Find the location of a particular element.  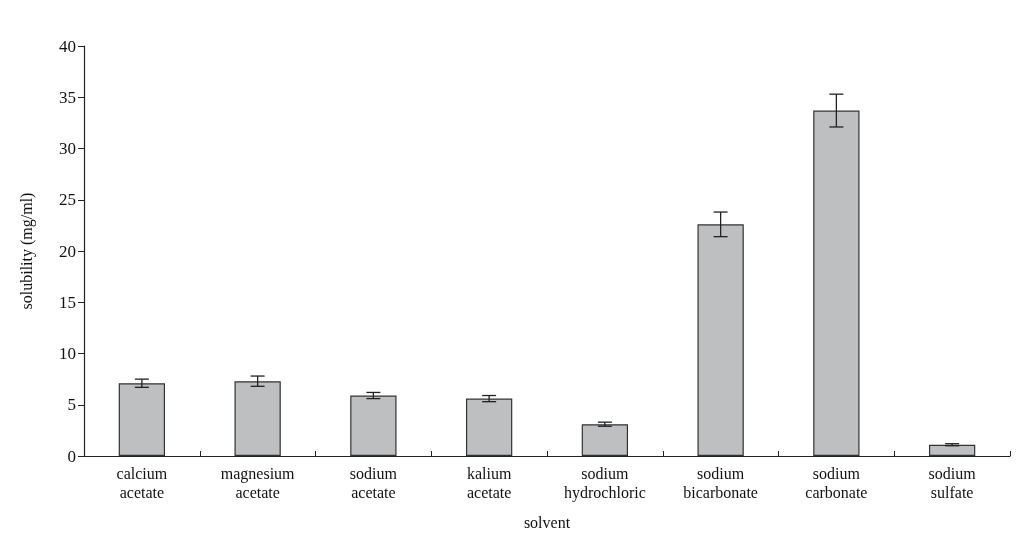

x-tick-label: calcium acetate is located at coordinates (142, 483).